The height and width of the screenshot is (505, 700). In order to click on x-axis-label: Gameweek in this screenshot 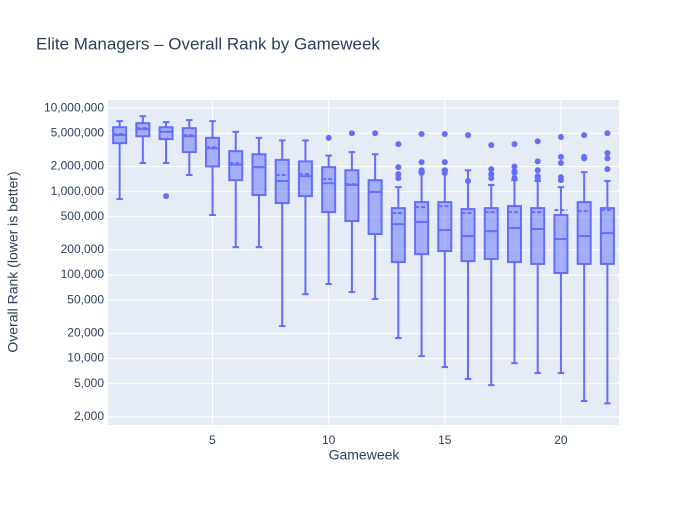, I will do `click(365, 455)`.